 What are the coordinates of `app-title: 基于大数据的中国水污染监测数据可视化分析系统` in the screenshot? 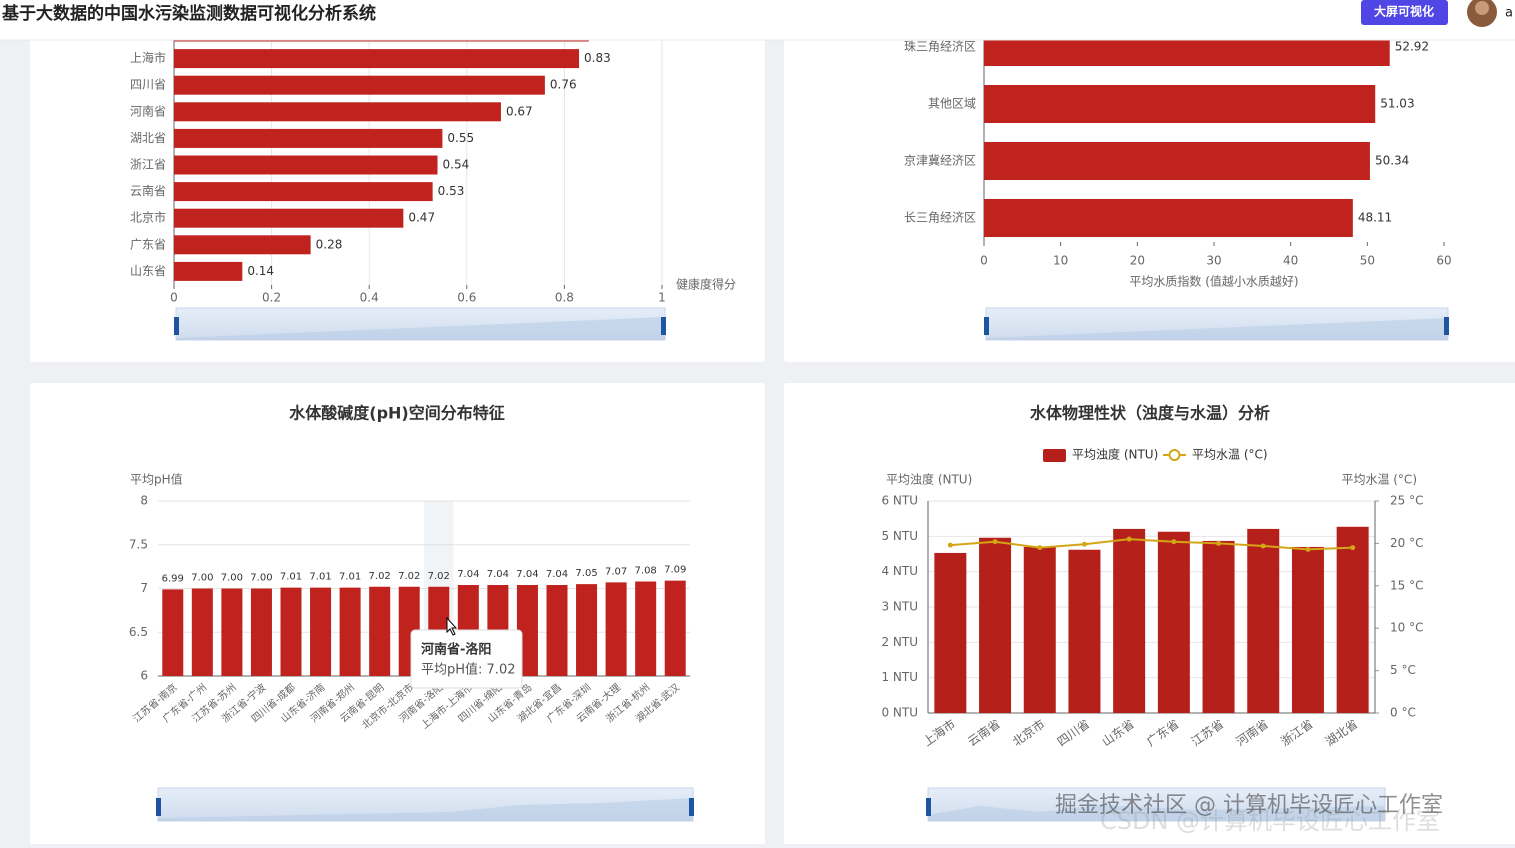 It's located at (188, 13).